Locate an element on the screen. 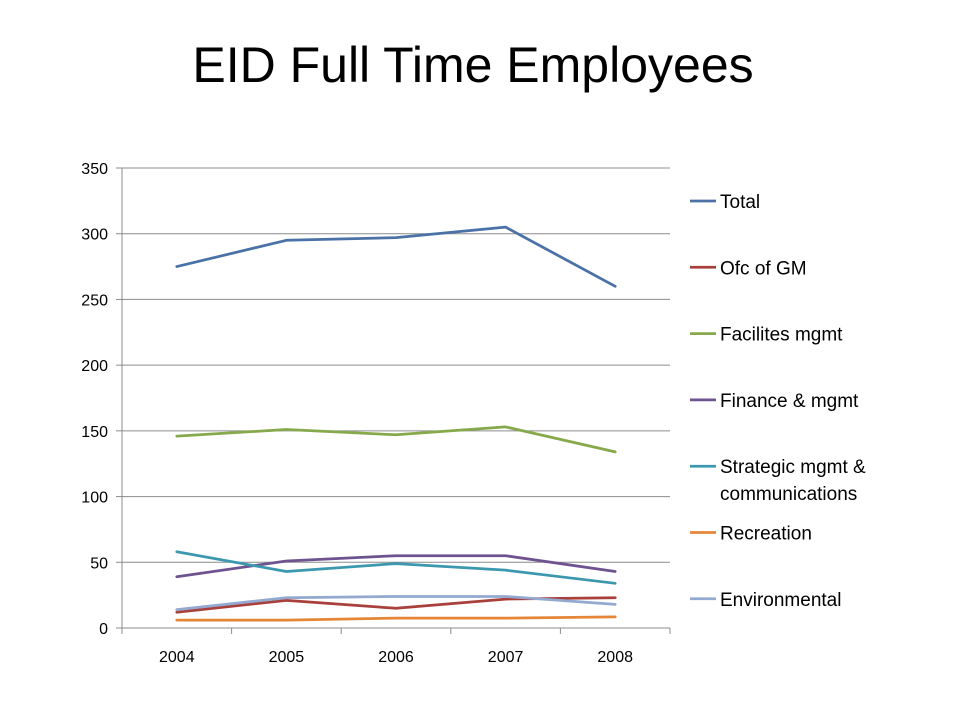 This screenshot has width=960, height=720. y-tick-label: 300 is located at coordinates (94, 235).